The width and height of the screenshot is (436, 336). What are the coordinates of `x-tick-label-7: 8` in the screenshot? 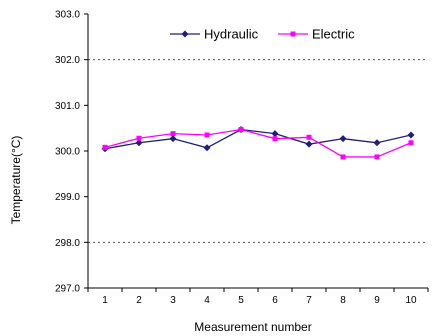 It's located at (343, 300).